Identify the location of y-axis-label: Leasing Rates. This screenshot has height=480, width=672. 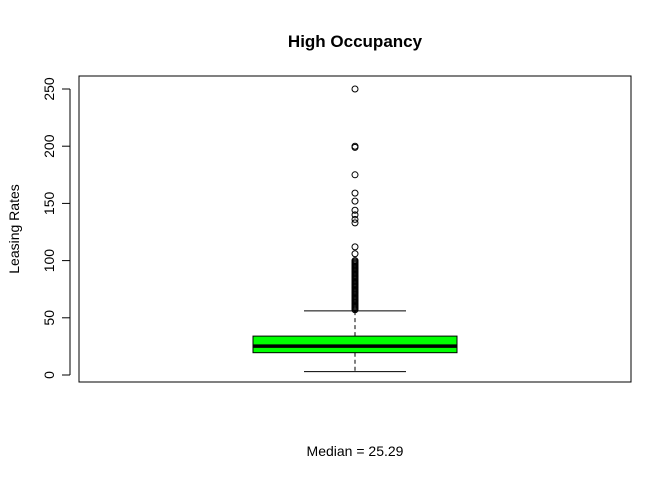
(14, 229).